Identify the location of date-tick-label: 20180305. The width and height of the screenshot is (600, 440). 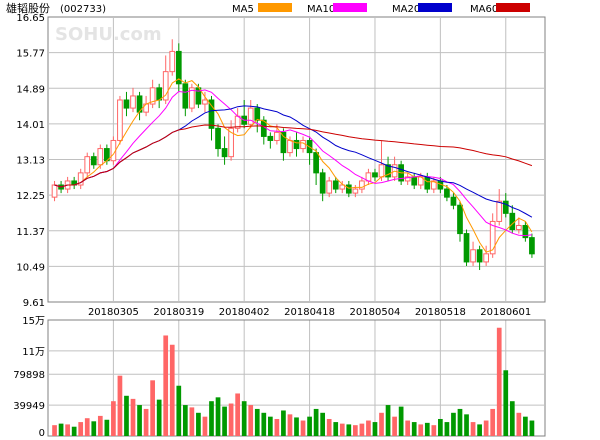
(113, 312).